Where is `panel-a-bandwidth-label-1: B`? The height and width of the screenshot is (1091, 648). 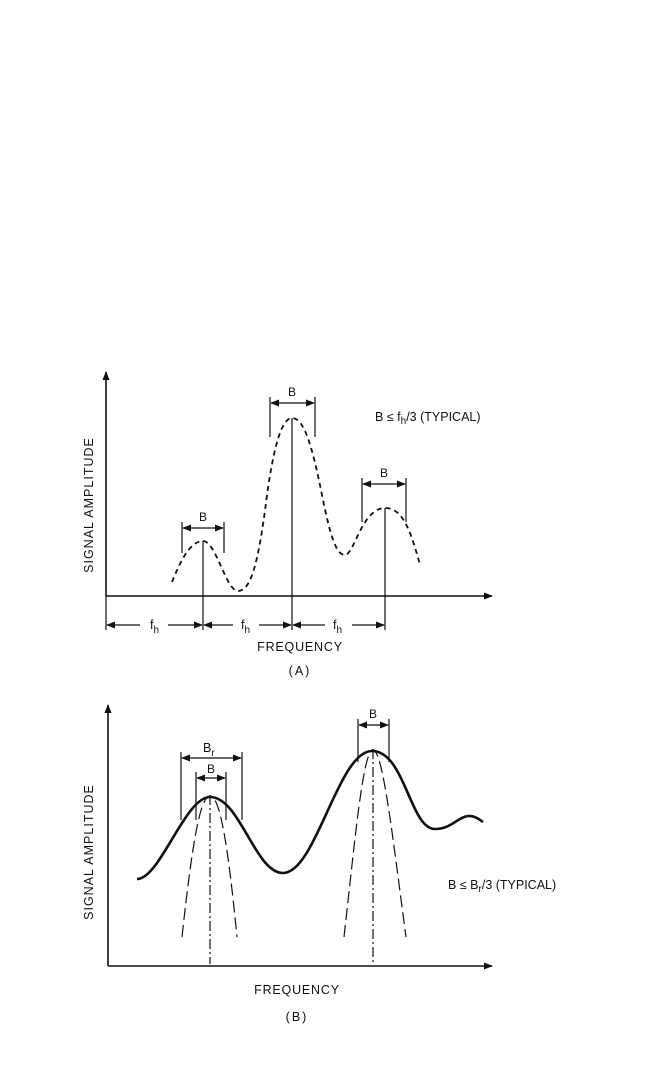 panel-a-bandwidth-label-1: B is located at coordinates (203, 517).